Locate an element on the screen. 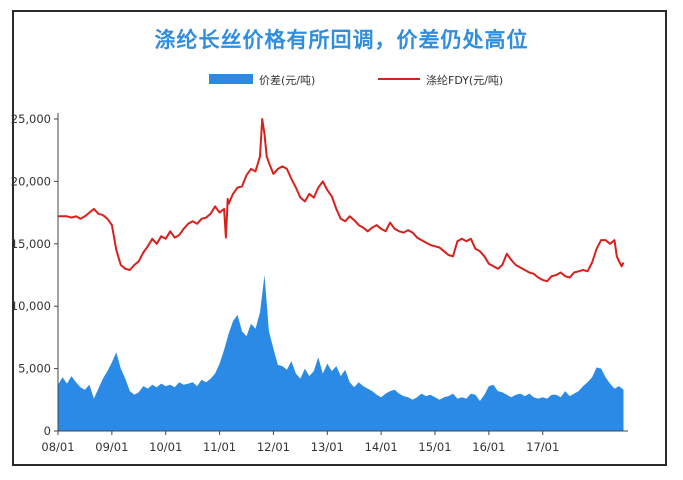  y-tick-label: 5,000 is located at coordinates (34, 369).